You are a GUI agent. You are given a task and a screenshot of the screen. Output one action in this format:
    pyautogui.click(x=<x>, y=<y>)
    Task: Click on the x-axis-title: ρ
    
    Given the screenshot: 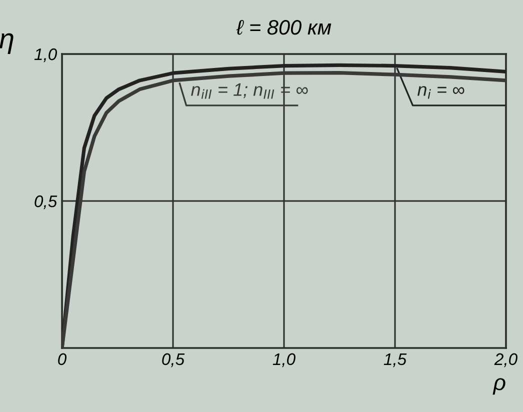 What is the action you would take?
    pyautogui.click(x=499, y=386)
    